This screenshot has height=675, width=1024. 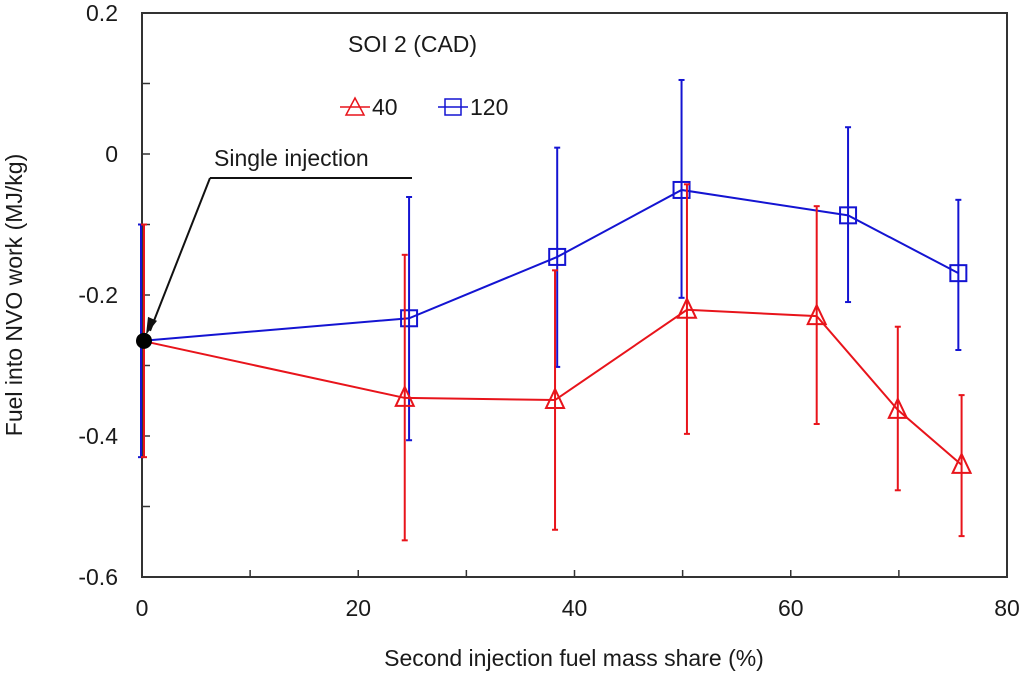 I want to click on y-tick-label: 0.2, so click(x=102, y=13).